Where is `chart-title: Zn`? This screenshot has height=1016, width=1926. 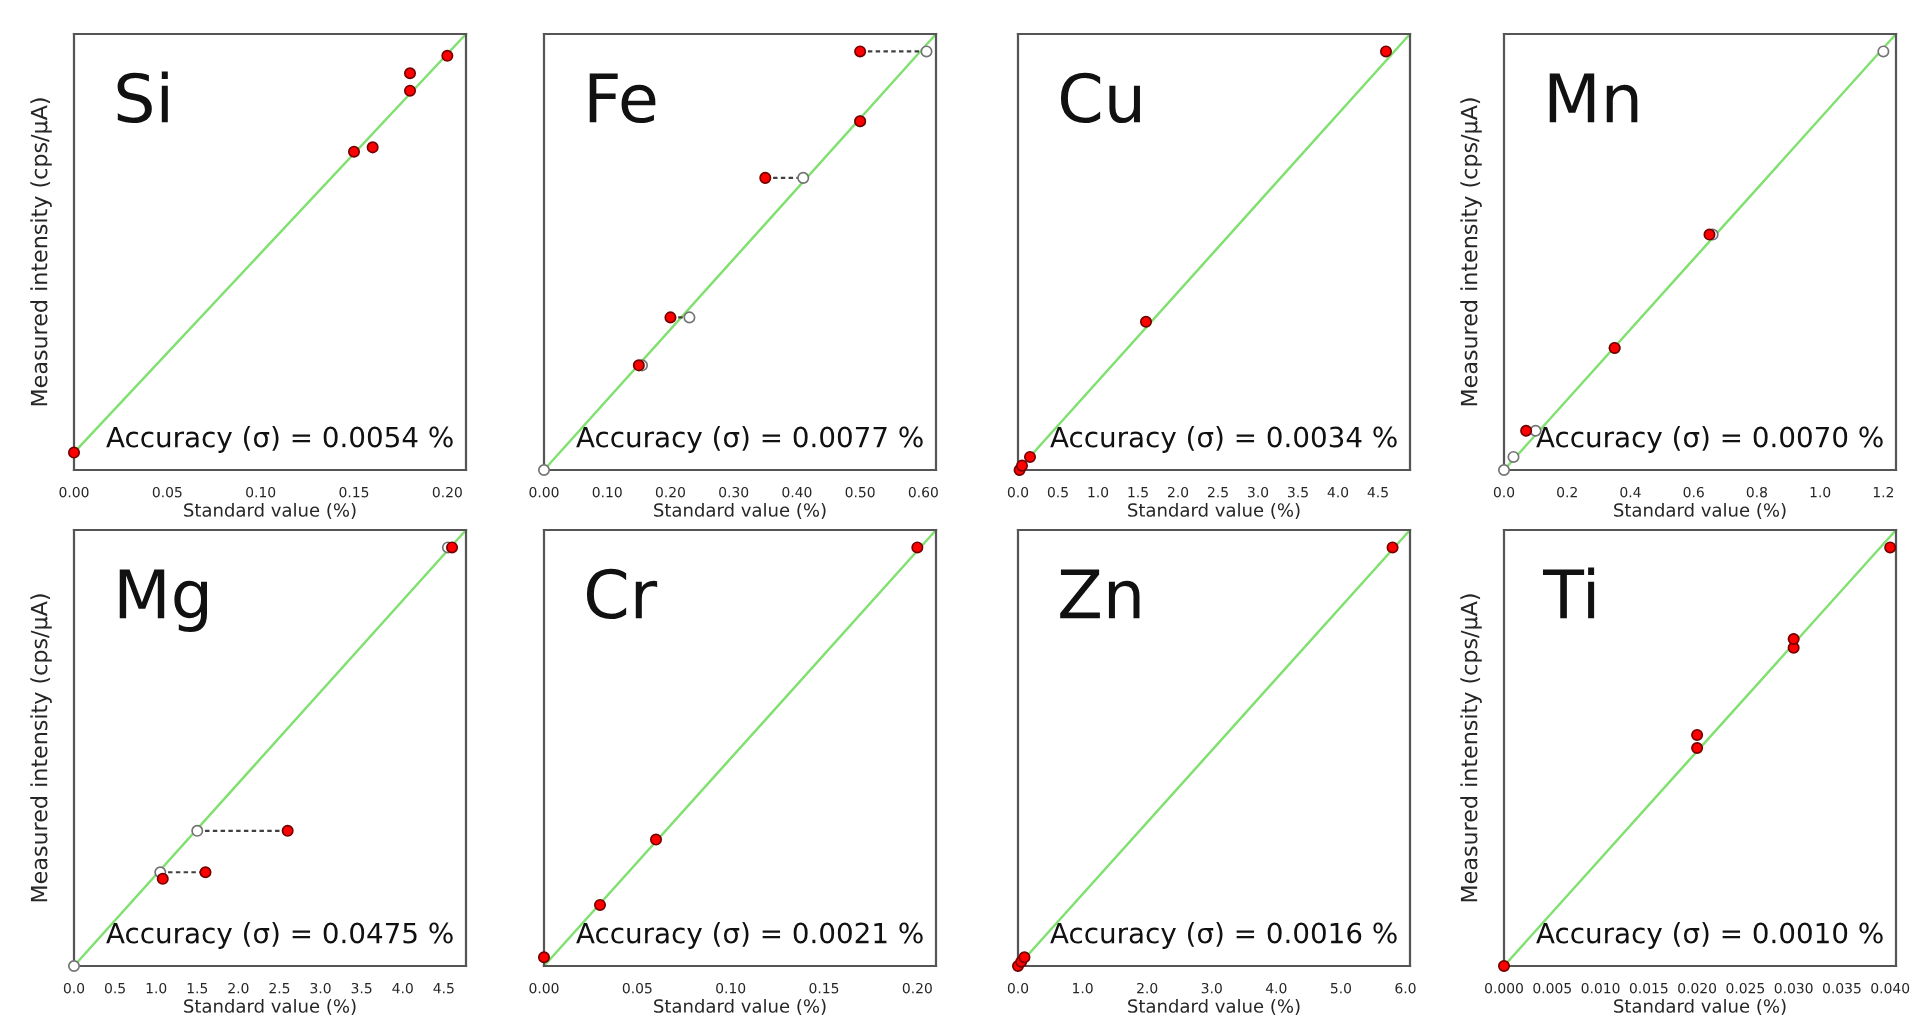
chart-title: Zn is located at coordinates (1100, 594).